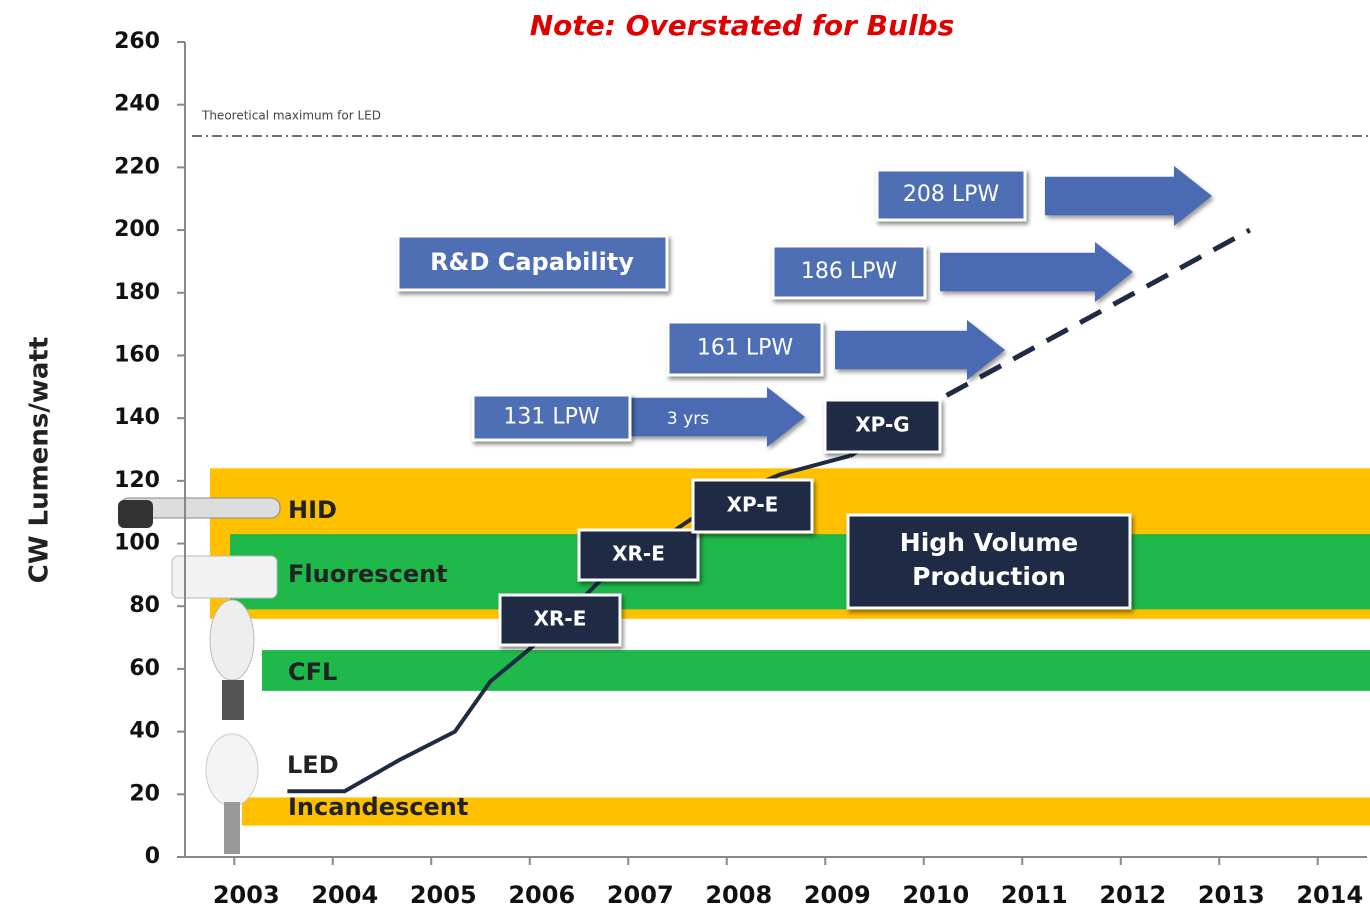 The height and width of the screenshot is (919, 1370). What do you see at coordinates (837, 895) in the screenshot?
I see `x-tick-label: 2009` at bounding box center [837, 895].